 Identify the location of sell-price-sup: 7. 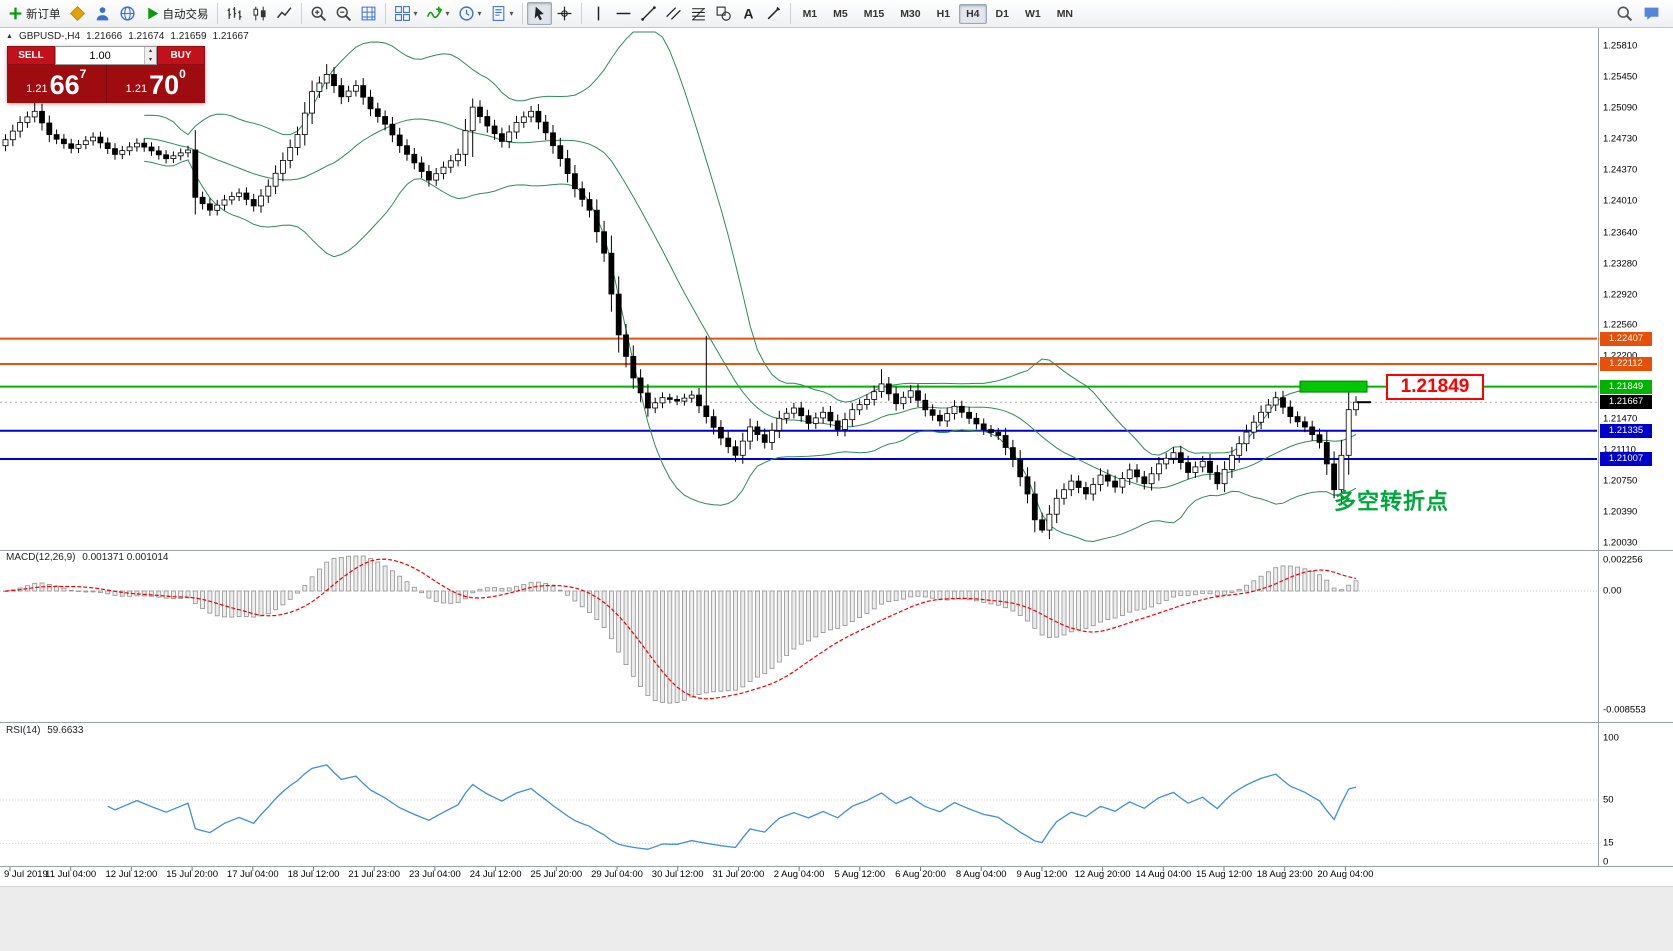
(83, 74).